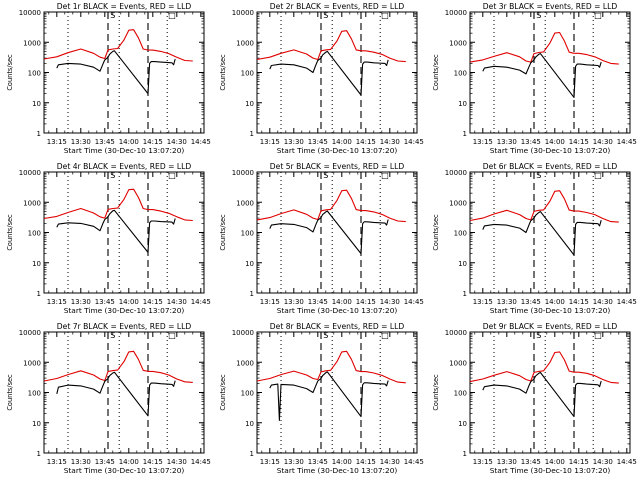 This screenshot has width=640, height=480. Describe the element at coordinates (124, 326) in the screenshot. I see `panel-title: Det 7r BLACK = Events, RED = LLD` at that location.